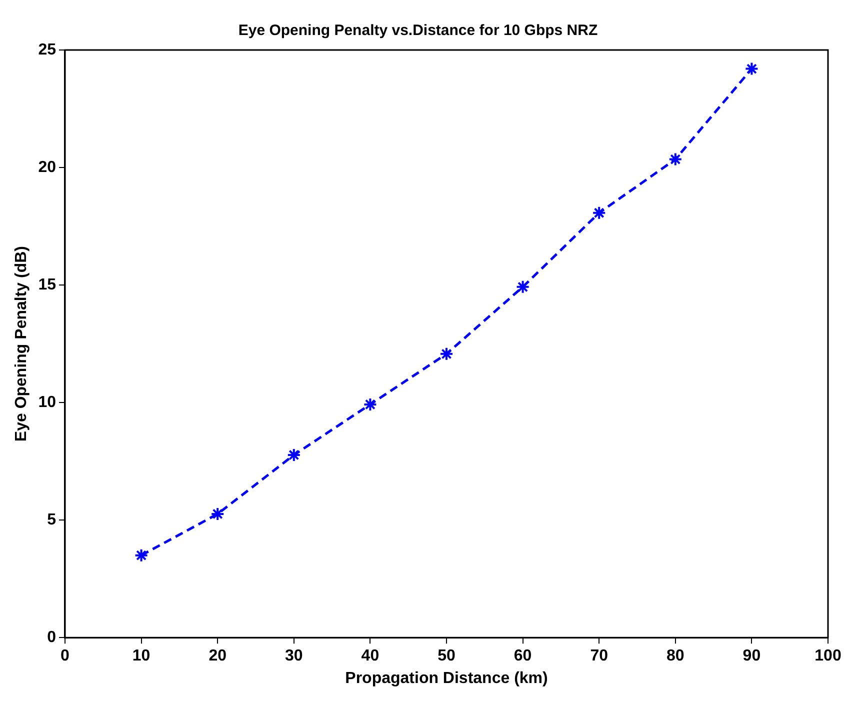 The width and height of the screenshot is (858, 702). Describe the element at coordinates (47, 285) in the screenshot. I see `y-tick-label: 15` at that location.